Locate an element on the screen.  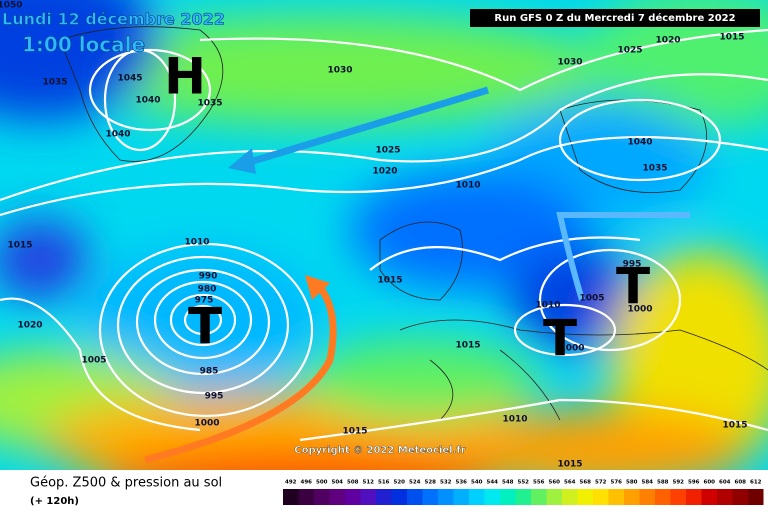
legend-label: 500 is located at coordinates (322, 483).